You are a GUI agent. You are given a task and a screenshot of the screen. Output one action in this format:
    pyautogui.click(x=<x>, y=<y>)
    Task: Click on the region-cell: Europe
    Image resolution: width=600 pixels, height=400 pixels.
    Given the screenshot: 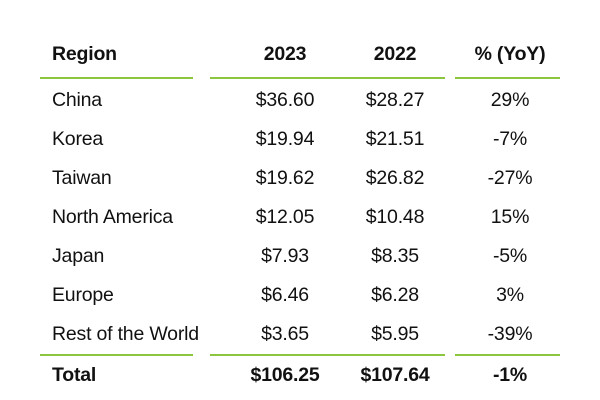 What is the action you would take?
    pyautogui.click(x=83, y=295)
    